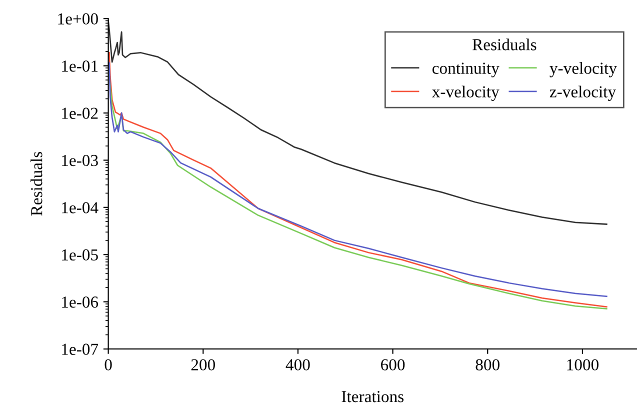  What do you see at coordinates (298, 364) in the screenshot?
I see `x-tick-label: 400` at bounding box center [298, 364].